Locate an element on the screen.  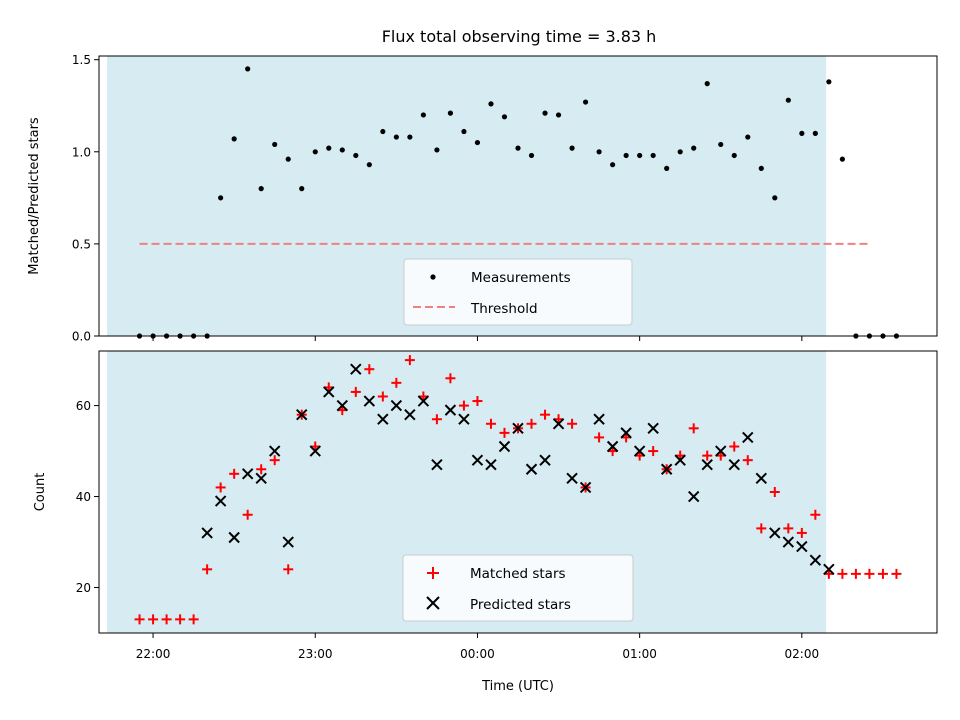
count-ytick-label: 60 is located at coordinates (83, 406).